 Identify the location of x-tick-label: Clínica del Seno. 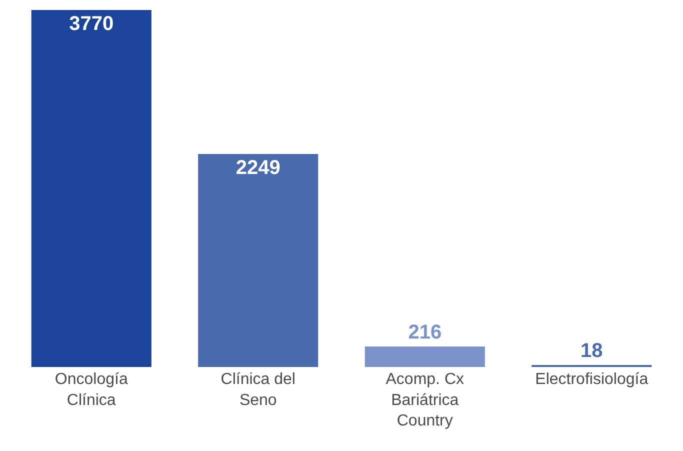
(258, 390).